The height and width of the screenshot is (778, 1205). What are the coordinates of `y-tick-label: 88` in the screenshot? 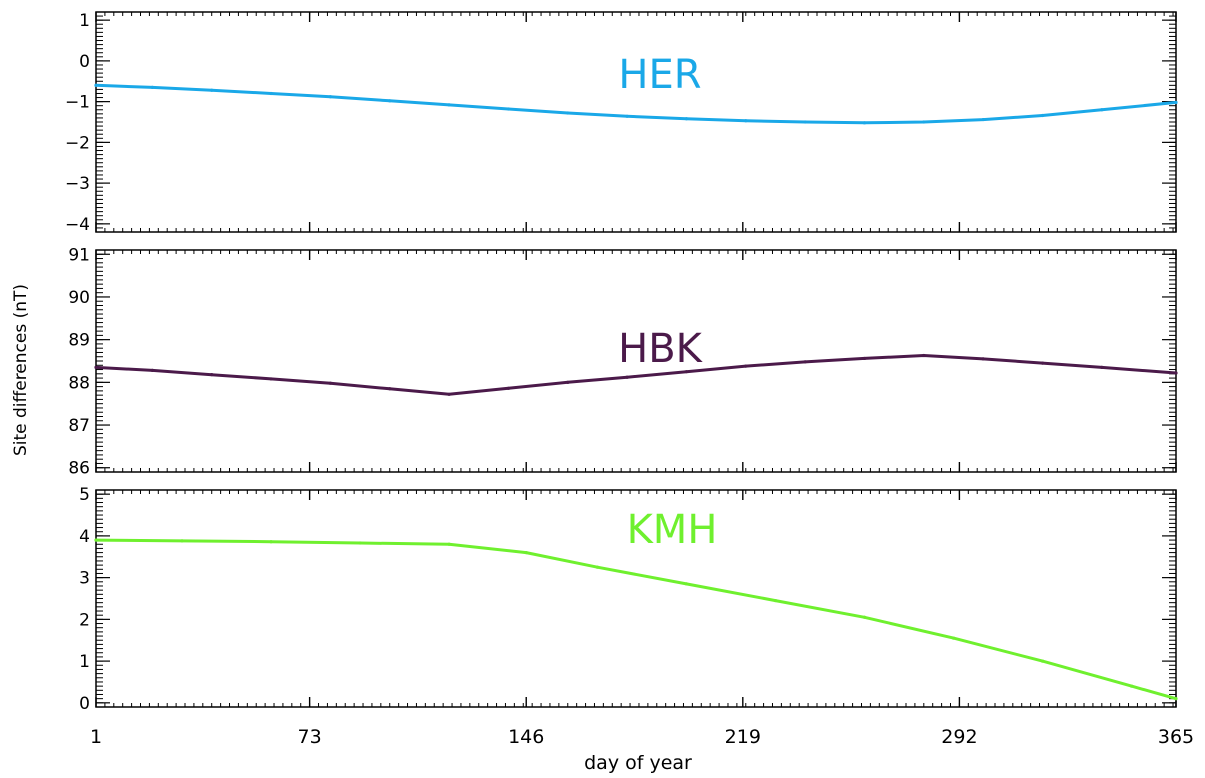 It's located at (79, 383).